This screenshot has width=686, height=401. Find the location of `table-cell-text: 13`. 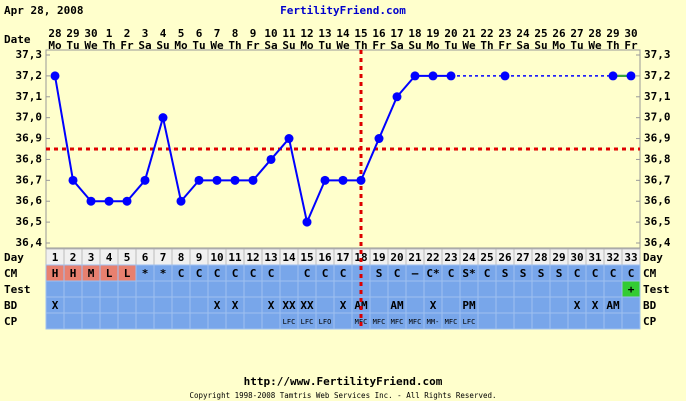

table-cell-text: 13 is located at coordinates (270, 257).